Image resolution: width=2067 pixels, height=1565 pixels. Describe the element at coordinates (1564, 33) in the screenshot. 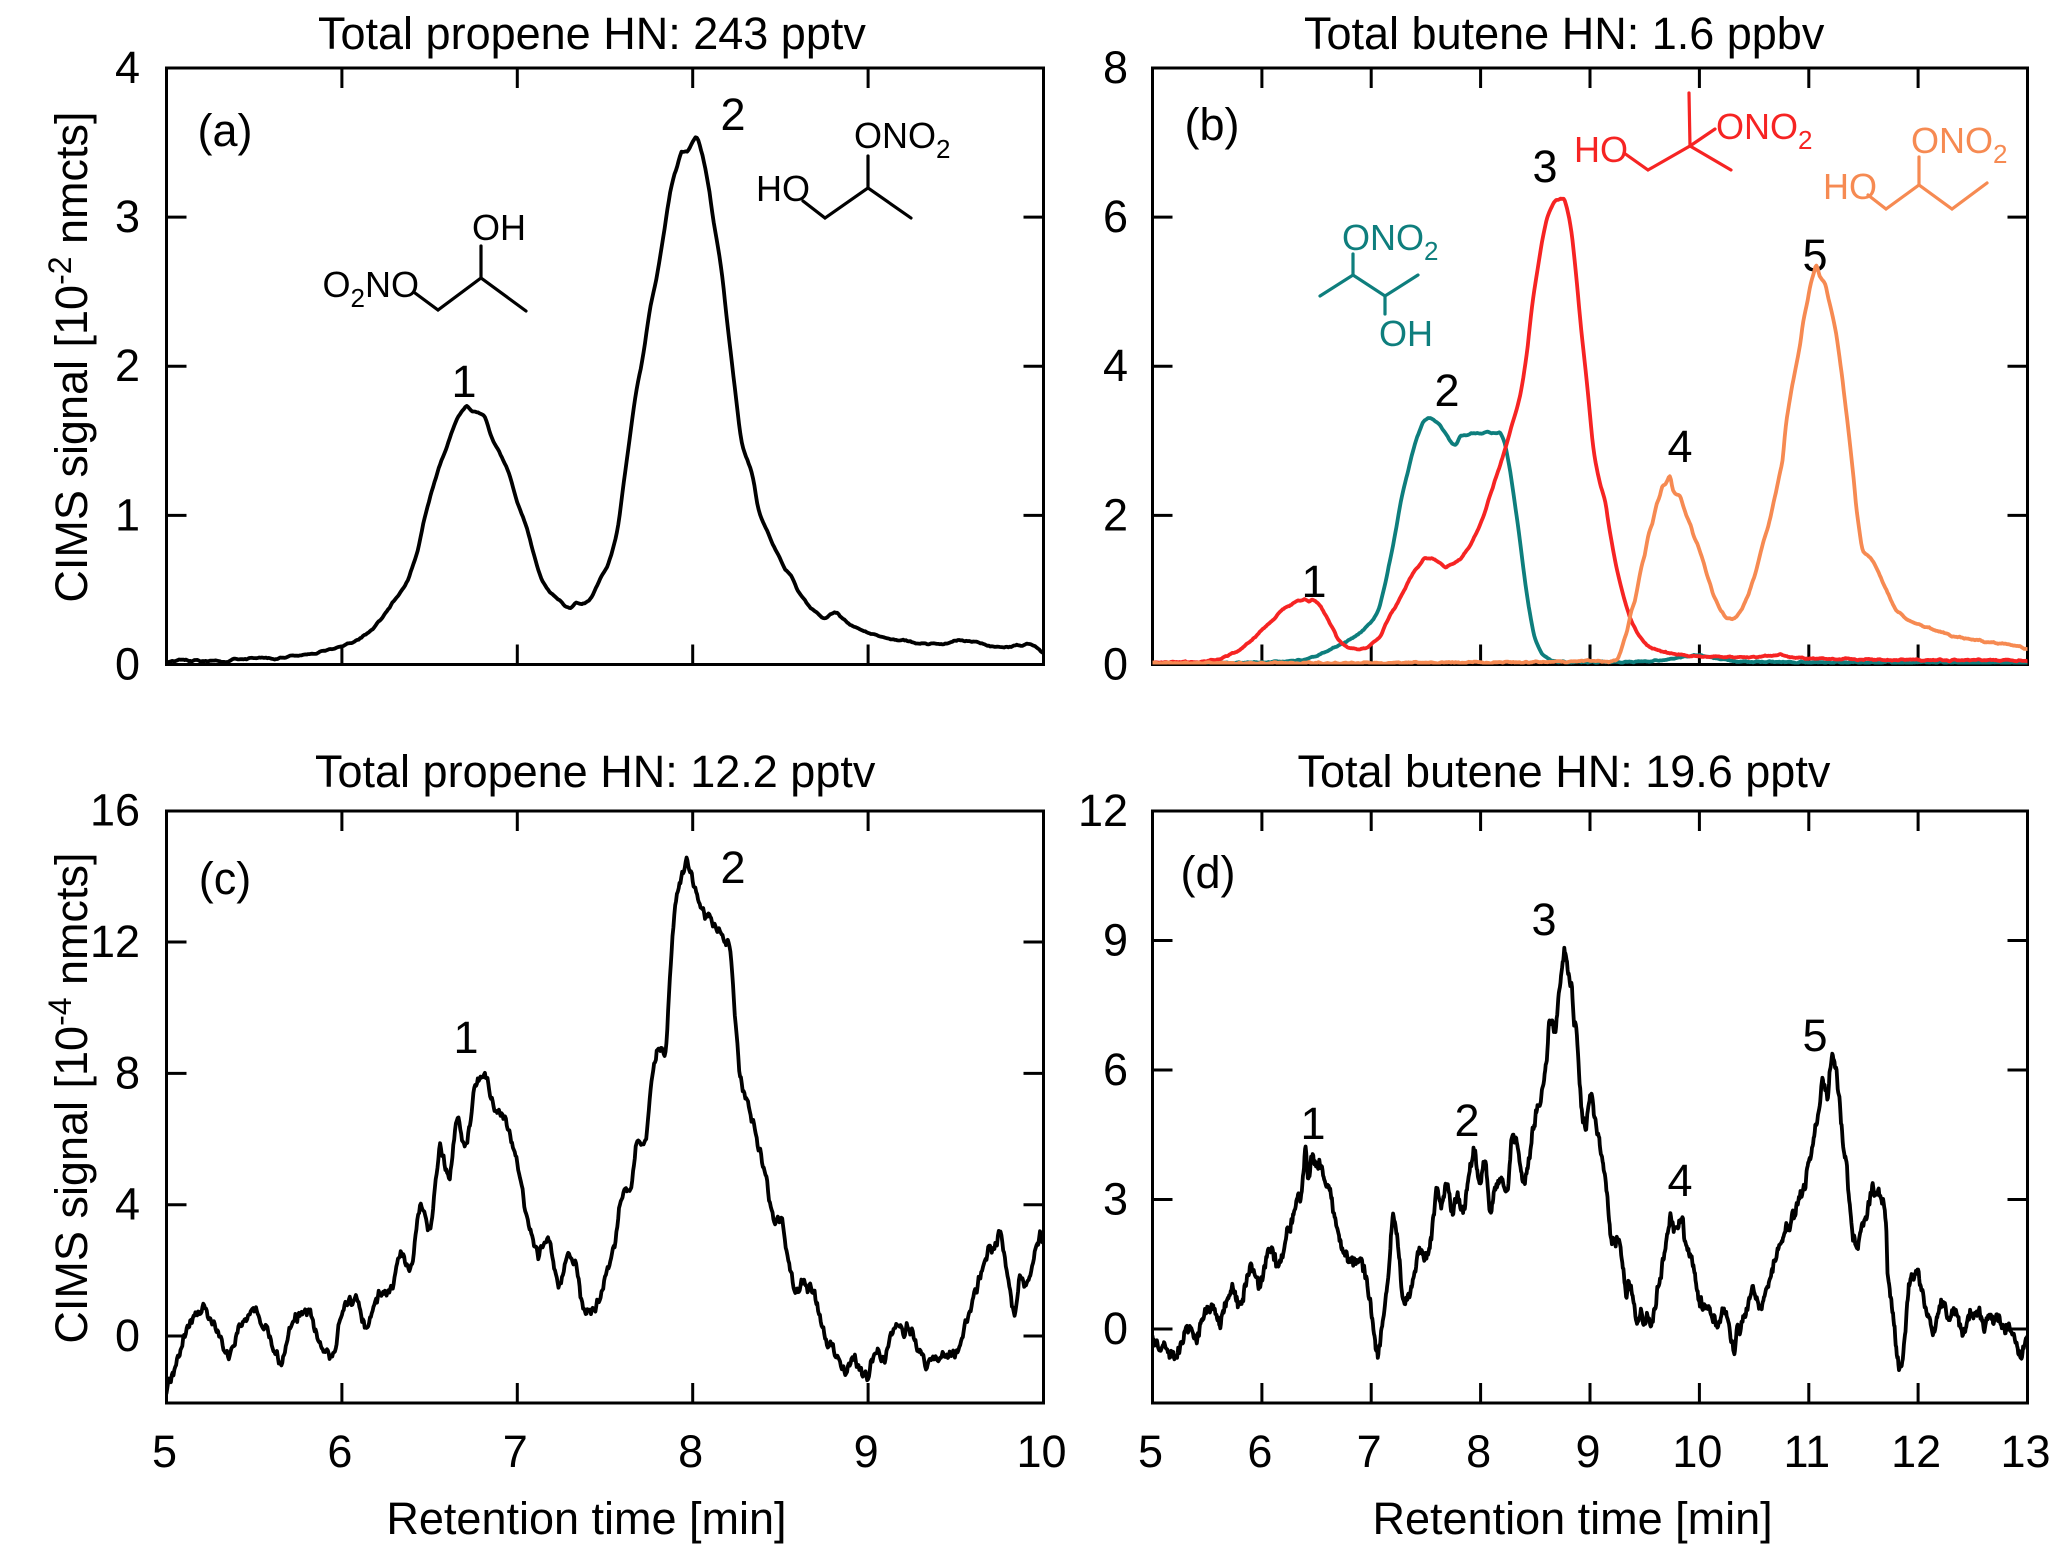

I see `svg-text: Total butene HN: 1.6 ppbv` at that location.